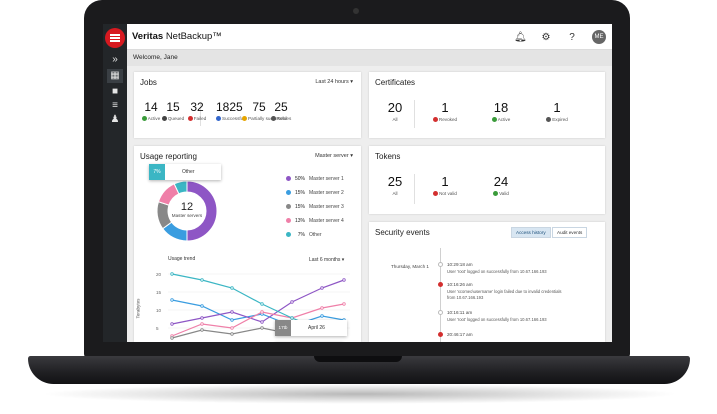 The image size is (717, 414). I want to click on legend-label: Master server 3, so click(326, 207).